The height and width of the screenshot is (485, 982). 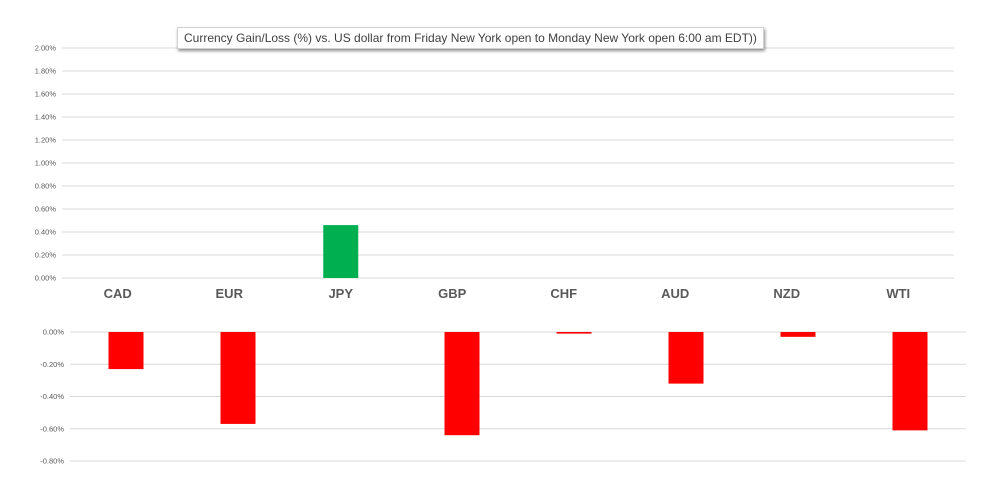 I want to click on y-tick-label: 0.80%, so click(x=46, y=186).